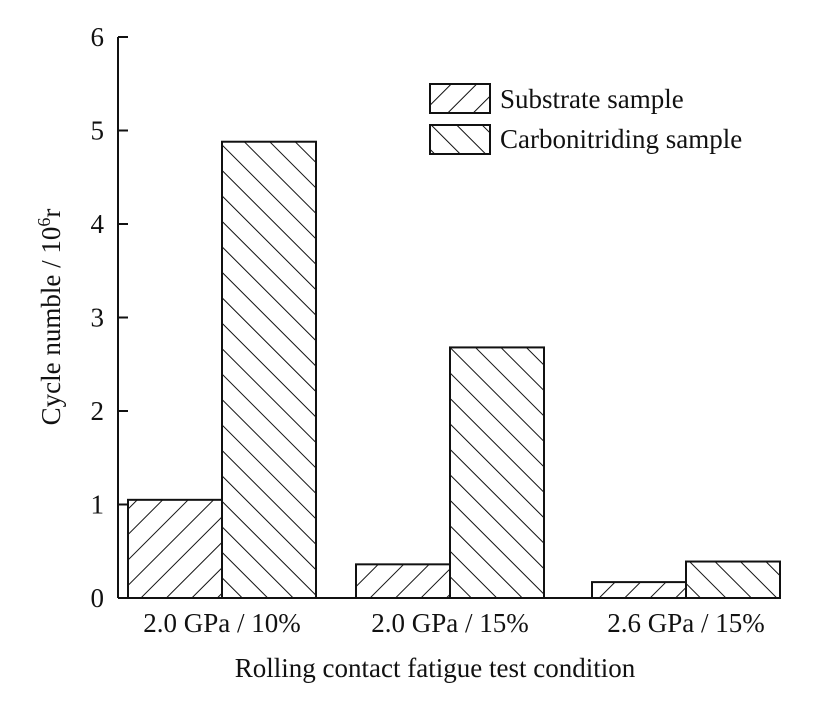 This screenshot has height=704, width=813. What do you see at coordinates (51, 326) in the screenshot?
I see `y-axis-title-main: Cycle numble / 10` at bounding box center [51, 326].